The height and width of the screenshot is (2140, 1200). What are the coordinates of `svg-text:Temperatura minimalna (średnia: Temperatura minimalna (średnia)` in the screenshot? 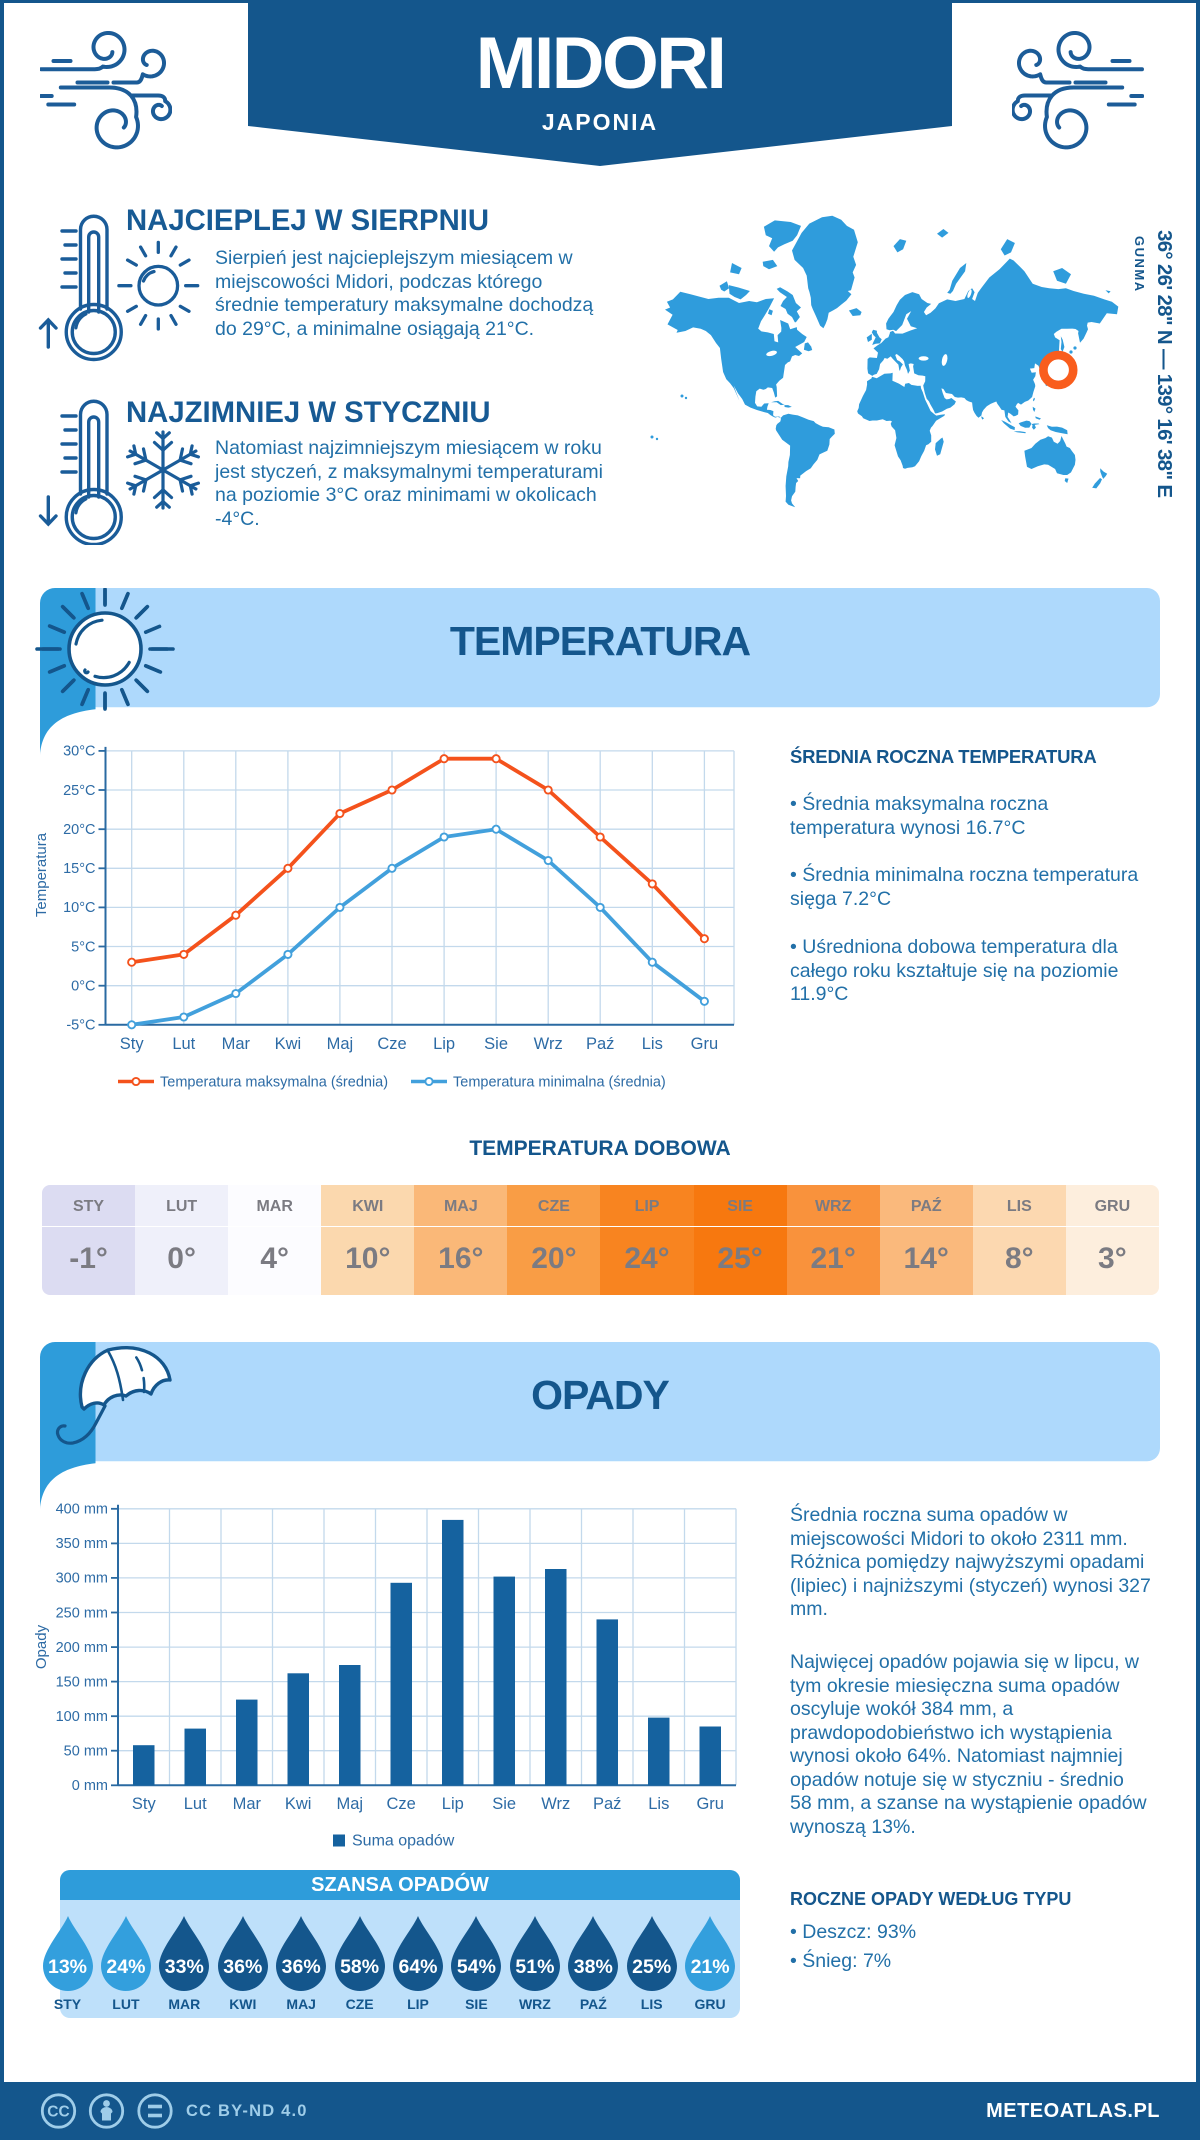 It's located at (559, 1083).